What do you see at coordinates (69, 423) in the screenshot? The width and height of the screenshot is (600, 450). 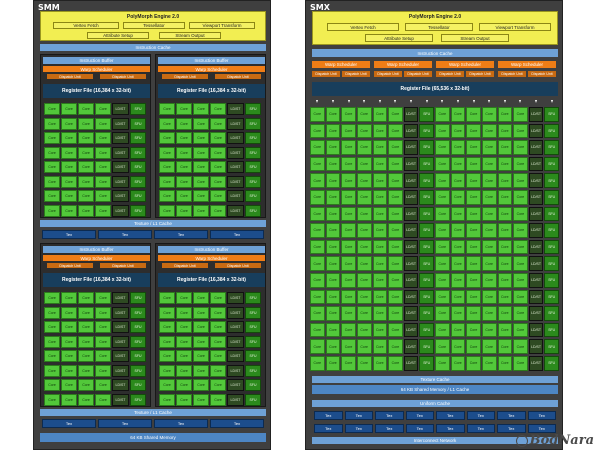 I see `smm-row2-tex-1: Tex` at bounding box center [69, 423].